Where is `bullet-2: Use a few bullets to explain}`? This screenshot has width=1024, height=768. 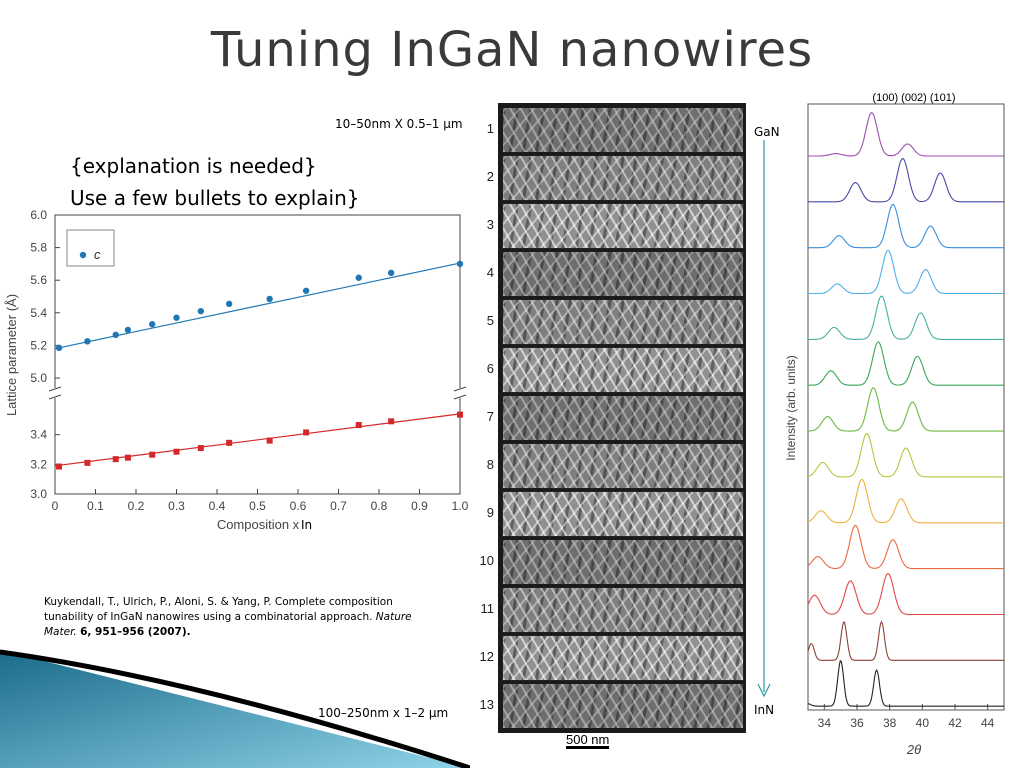 bullet-2: Use a few bullets to explain} is located at coordinates (215, 198).